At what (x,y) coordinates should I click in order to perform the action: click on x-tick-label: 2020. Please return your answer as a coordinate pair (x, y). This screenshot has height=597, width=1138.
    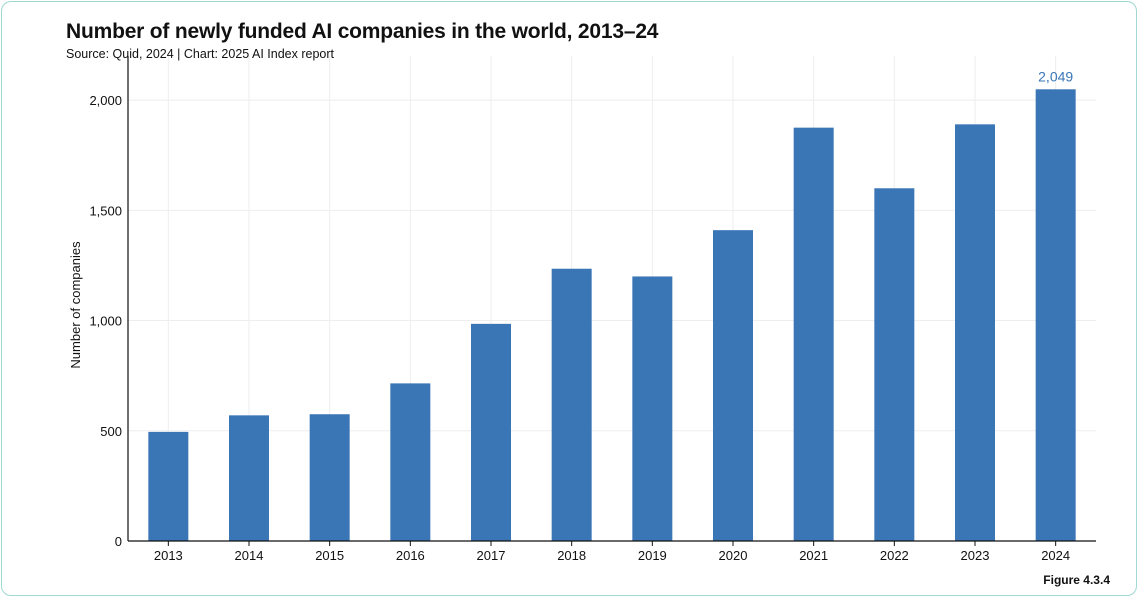
    Looking at the image, I should click on (733, 555).